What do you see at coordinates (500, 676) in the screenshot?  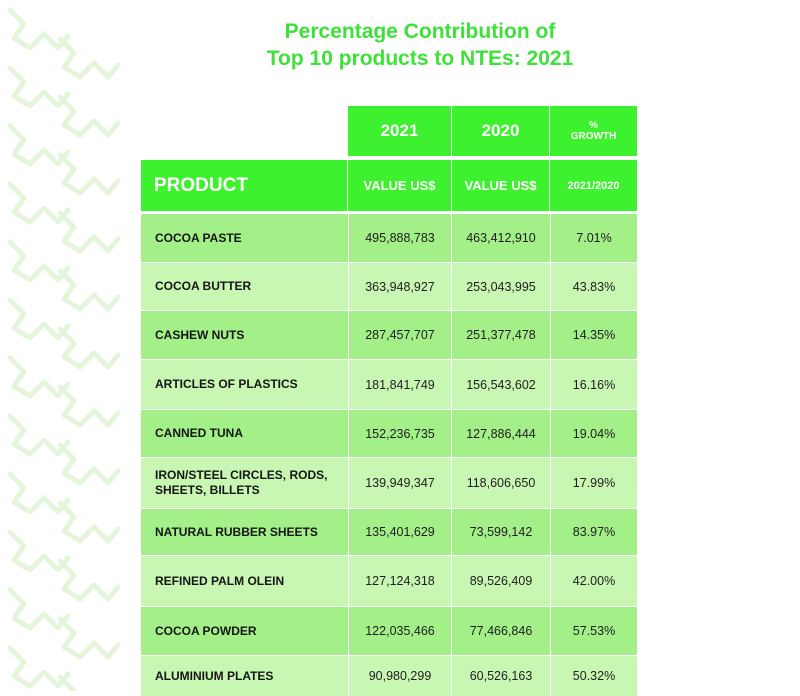 I see `value-2020-cell: 60,526,163` at bounding box center [500, 676].